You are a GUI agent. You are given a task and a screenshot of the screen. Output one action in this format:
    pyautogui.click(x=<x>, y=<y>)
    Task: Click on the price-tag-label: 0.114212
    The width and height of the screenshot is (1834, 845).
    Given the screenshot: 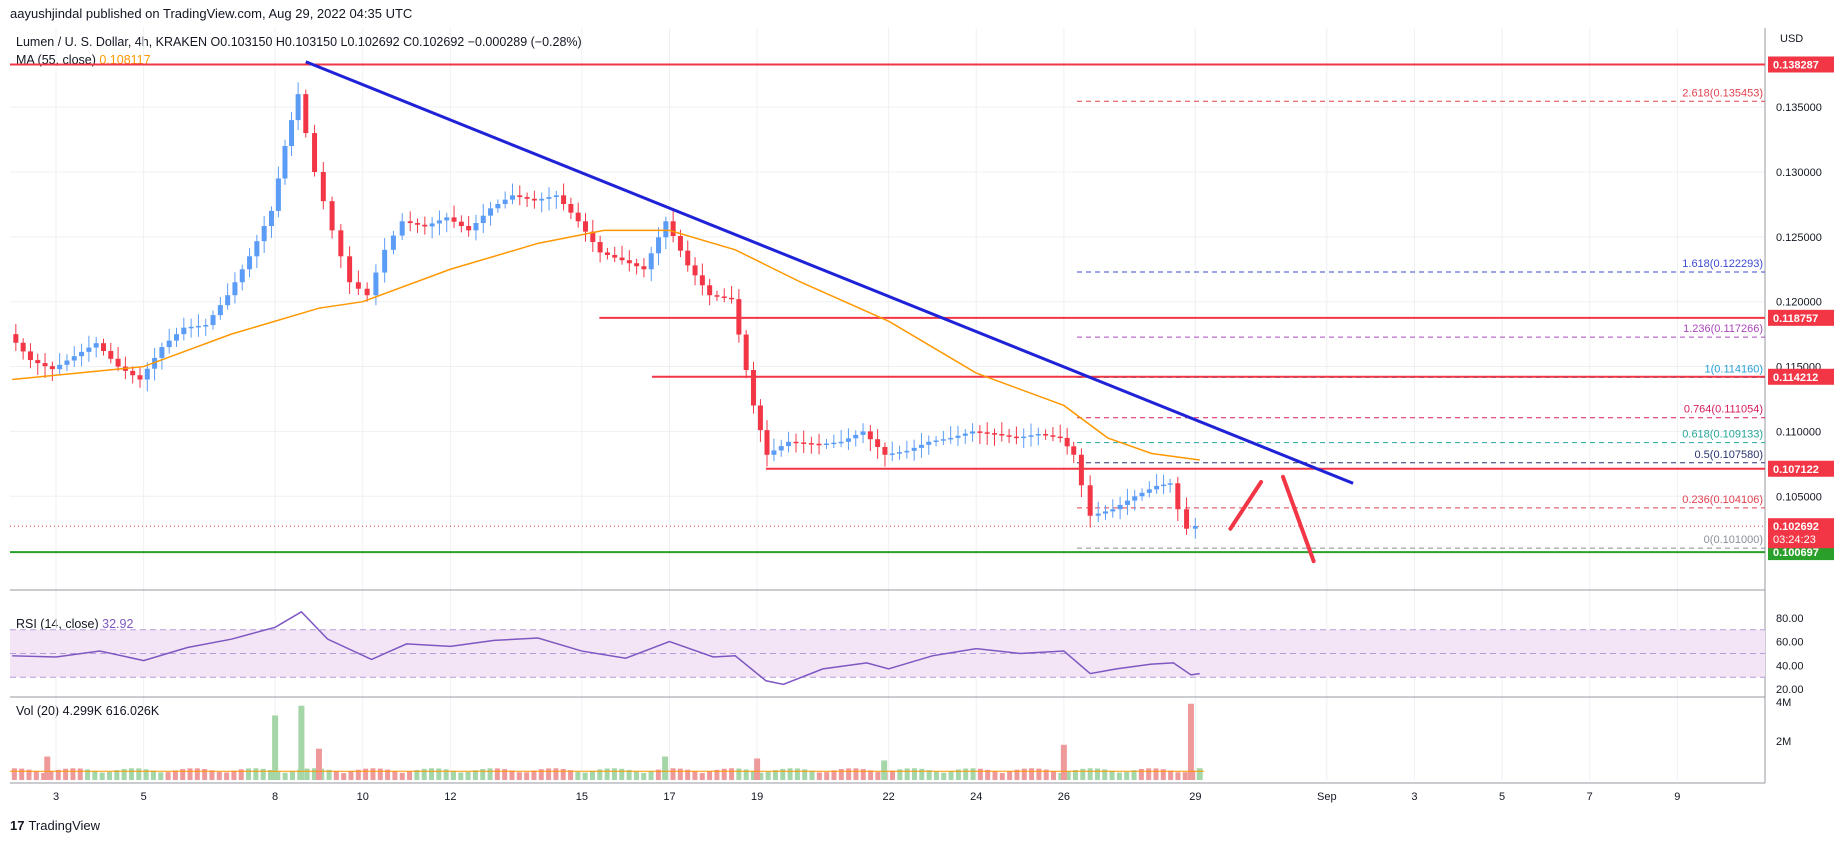 What is the action you would take?
    pyautogui.click(x=1795, y=378)
    